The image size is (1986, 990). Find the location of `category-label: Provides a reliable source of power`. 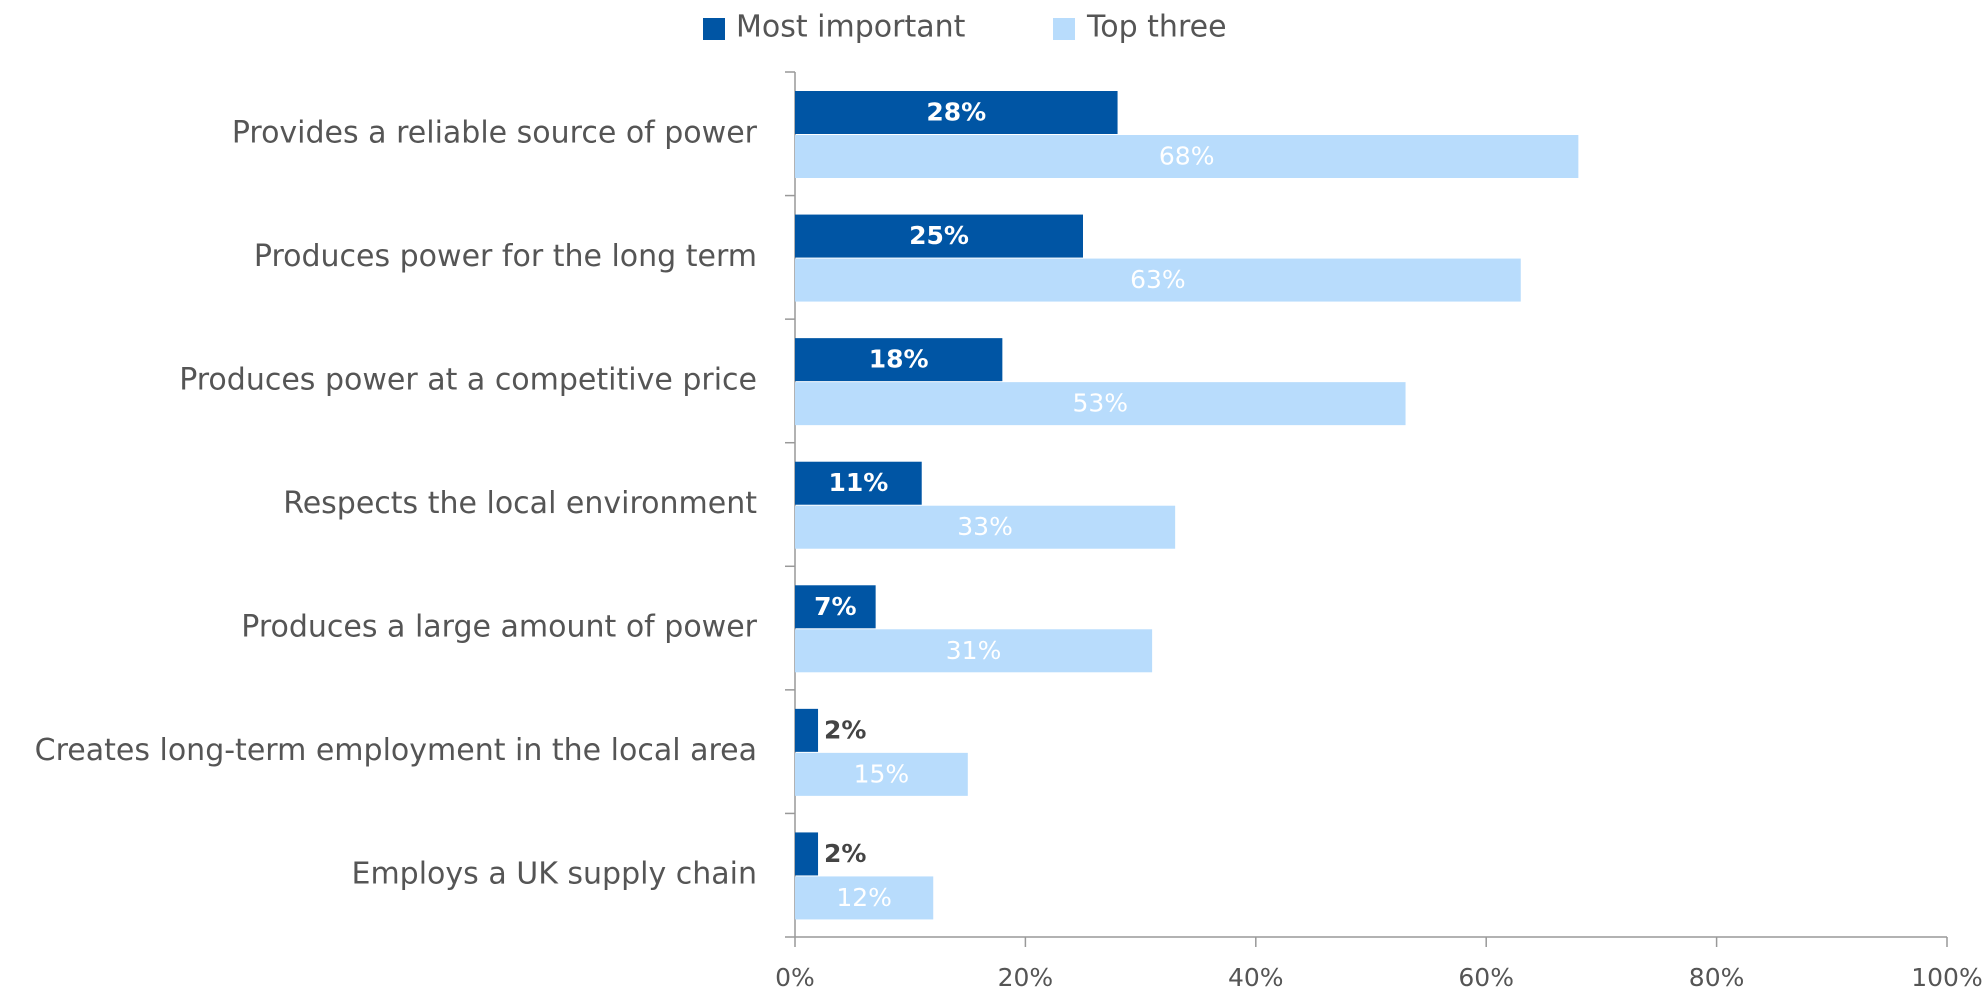

category-label: Provides a reliable source of power is located at coordinates (495, 132).